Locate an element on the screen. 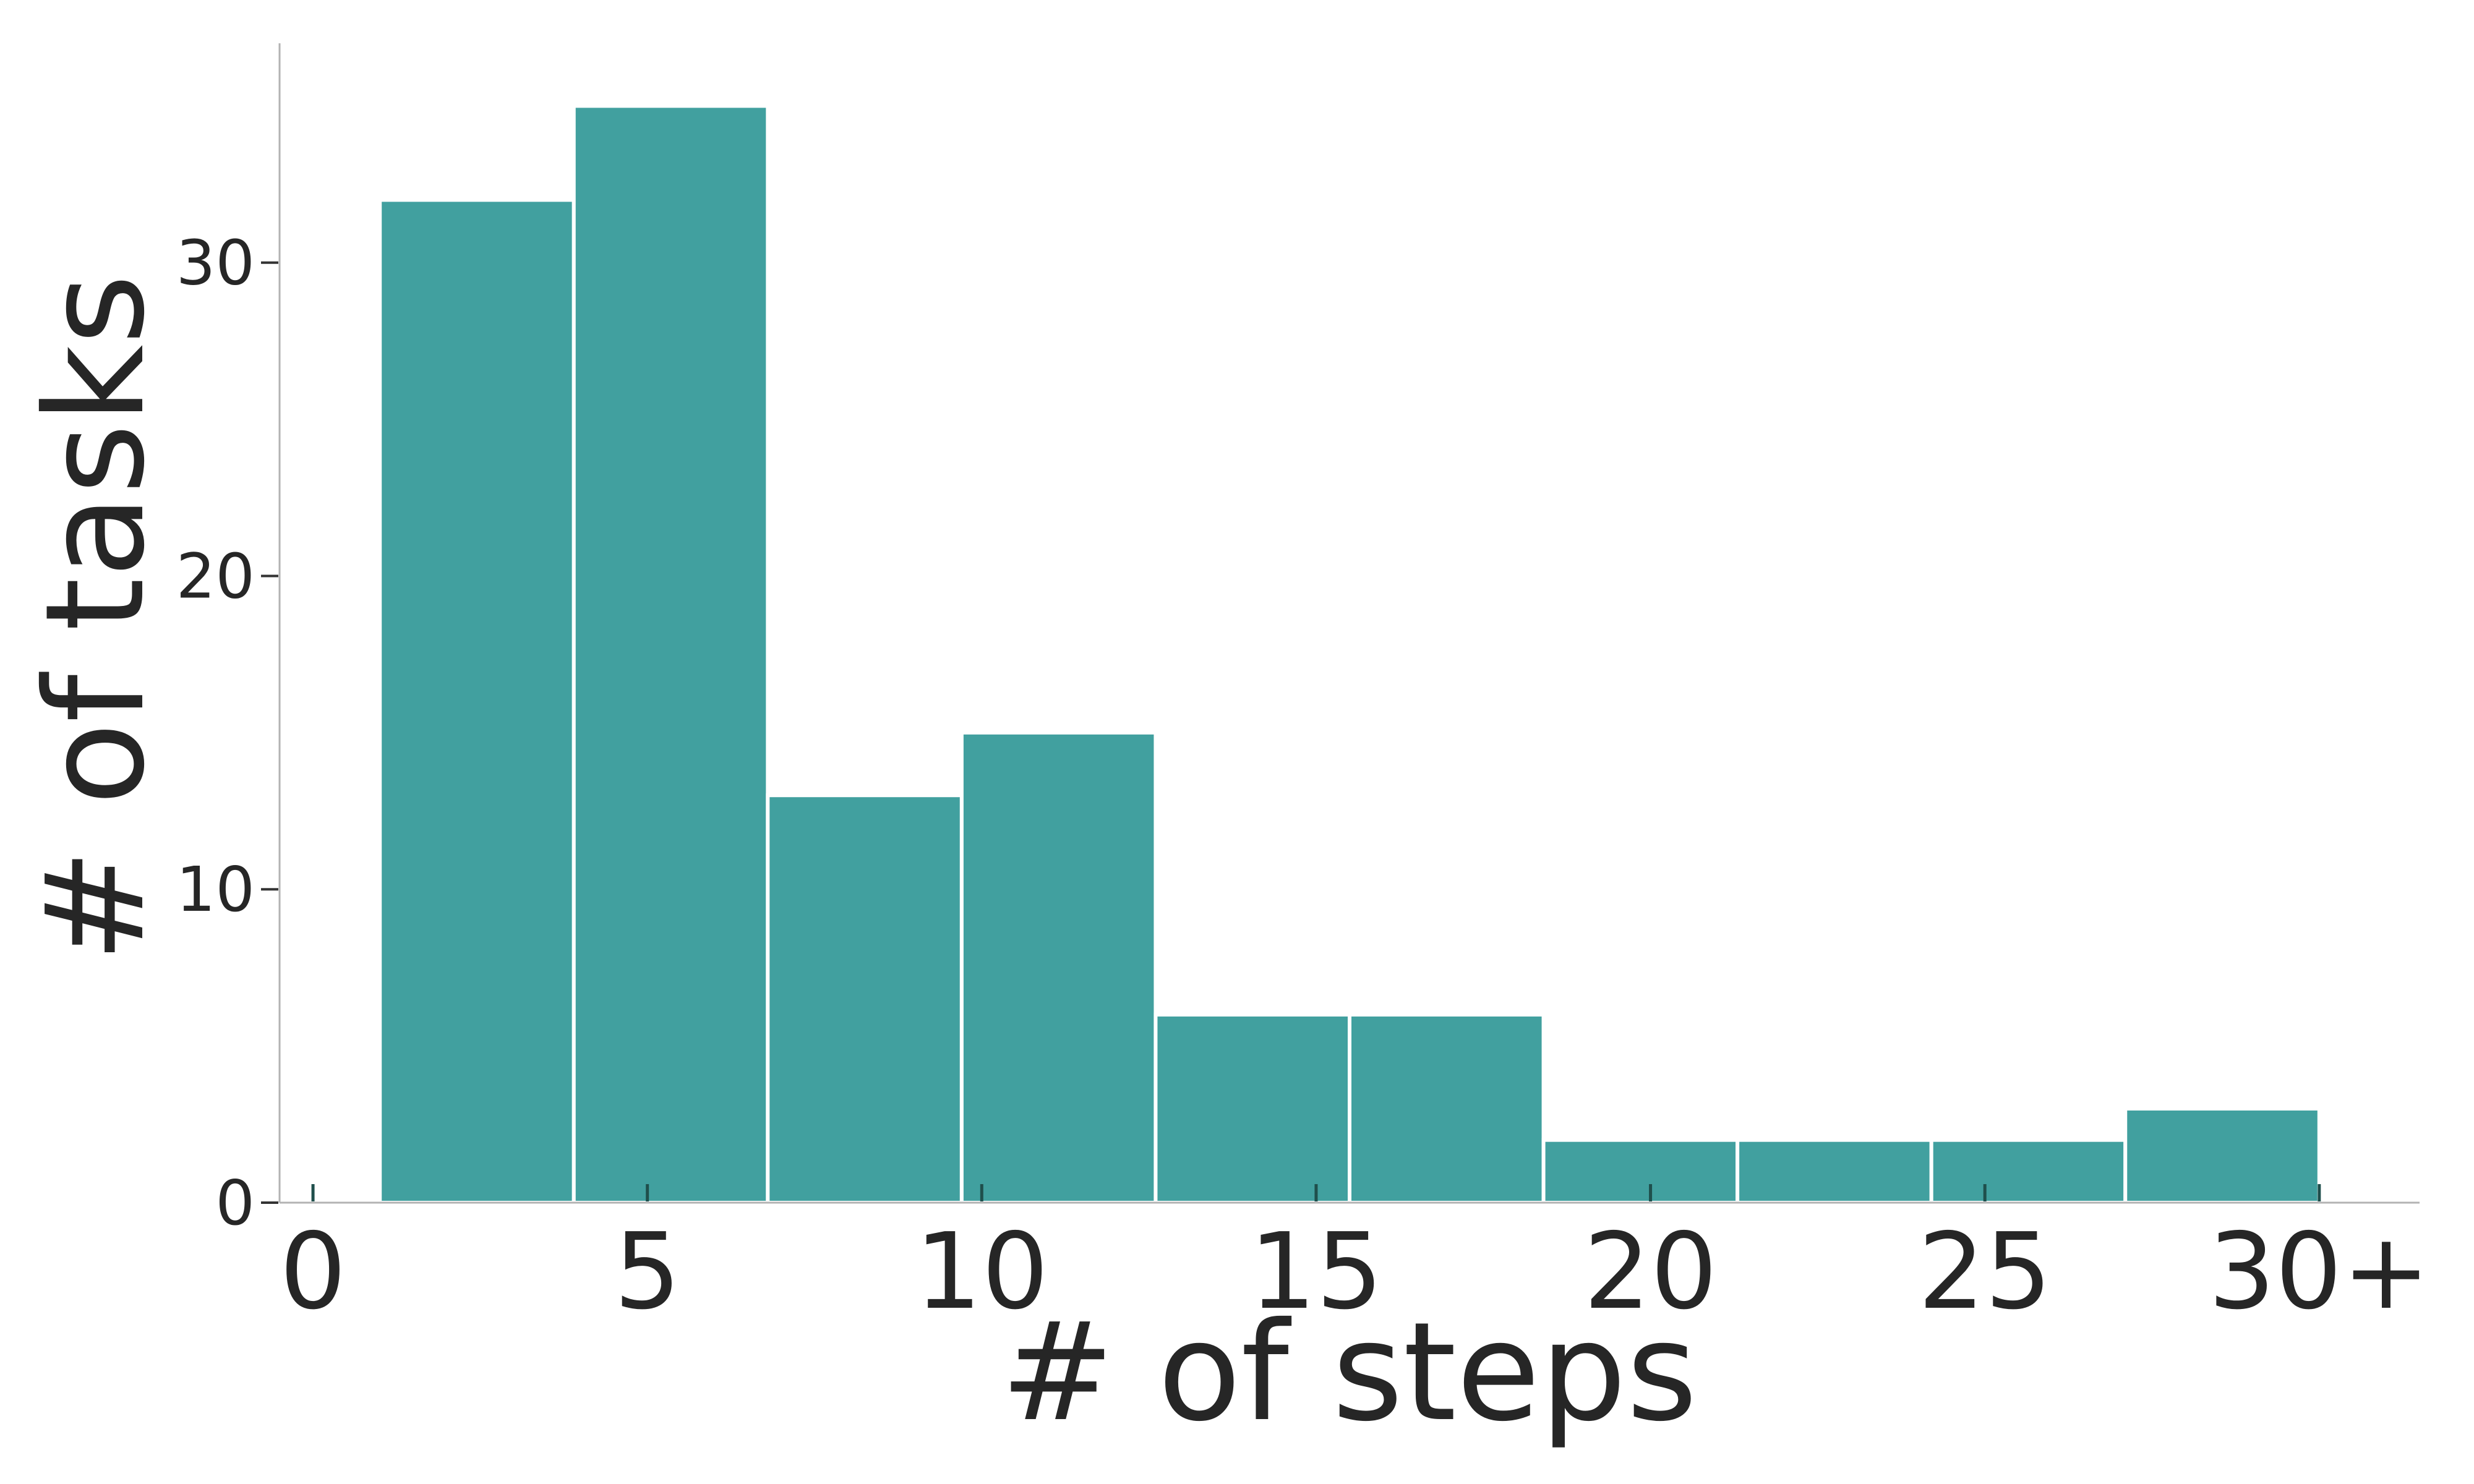 This screenshot has width=2474, height=1484. y-tick-label-0: 0 is located at coordinates (235, 1203).